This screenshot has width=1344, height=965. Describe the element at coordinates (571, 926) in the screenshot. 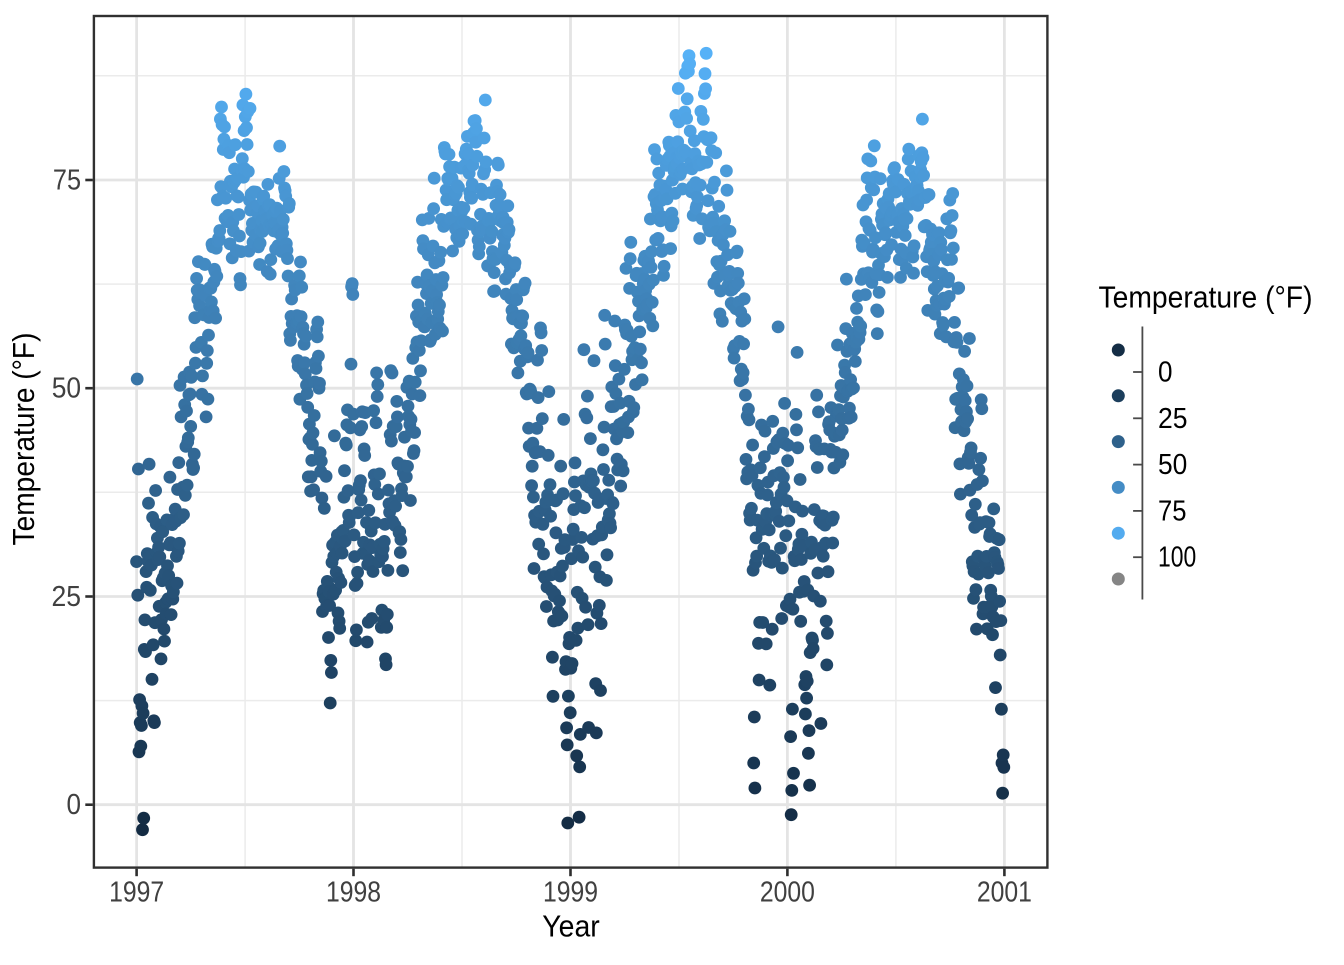

I see `svg-text: Year` at that location.